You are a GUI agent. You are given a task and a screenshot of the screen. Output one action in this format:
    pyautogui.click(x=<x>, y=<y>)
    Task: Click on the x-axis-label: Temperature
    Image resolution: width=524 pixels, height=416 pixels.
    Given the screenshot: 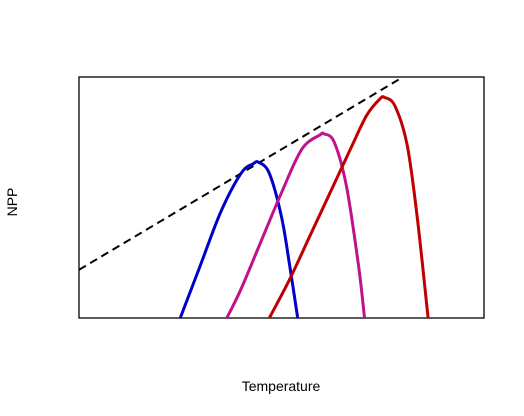 What is the action you would take?
    pyautogui.click(x=281, y=386)
    